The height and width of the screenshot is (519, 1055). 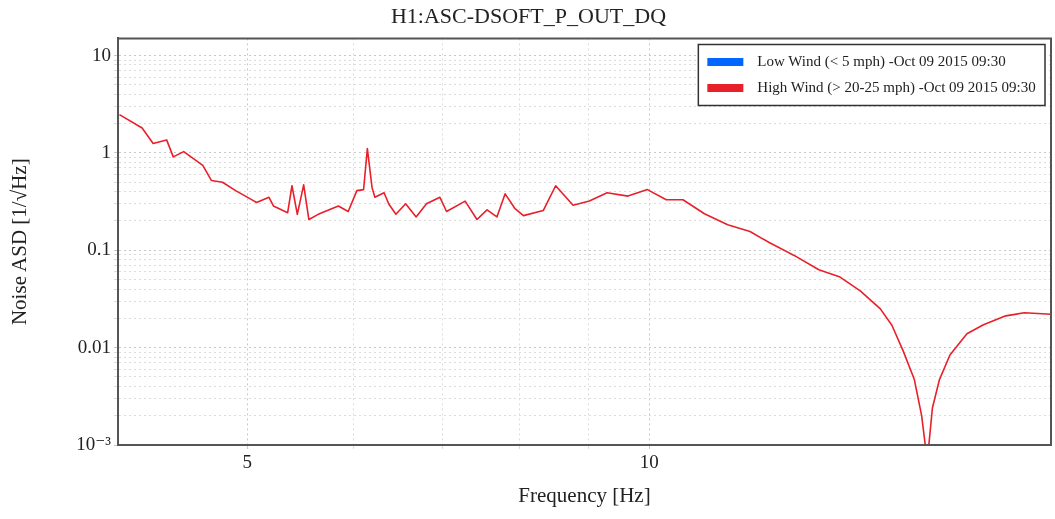 I want to click on x-axis-title: Frequency [Hz], so click(x=584, y=494).